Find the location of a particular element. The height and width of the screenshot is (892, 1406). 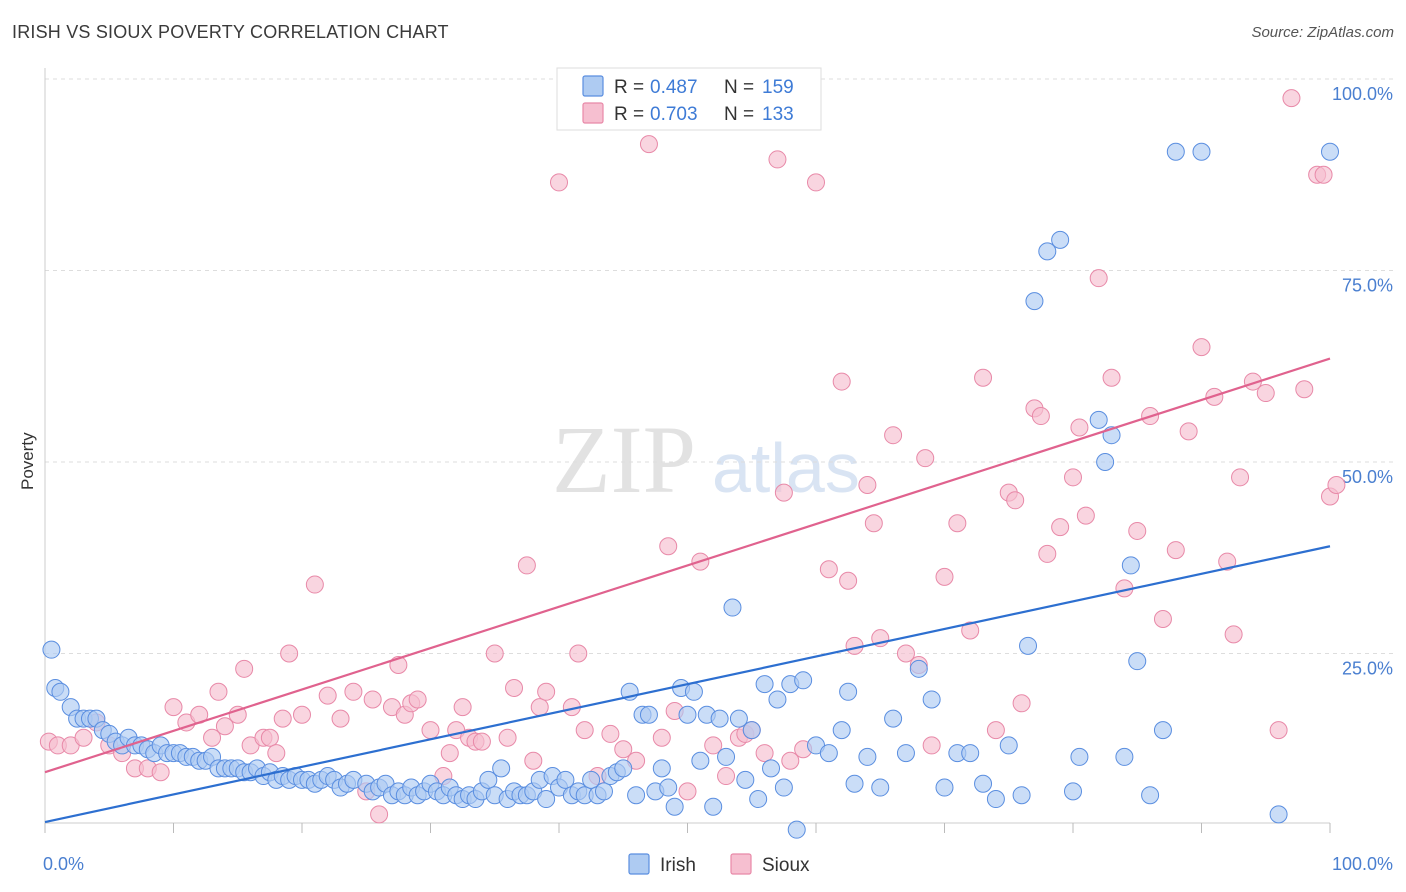

legend-n-label-sioux: N = is located at coordinates (739, 114).